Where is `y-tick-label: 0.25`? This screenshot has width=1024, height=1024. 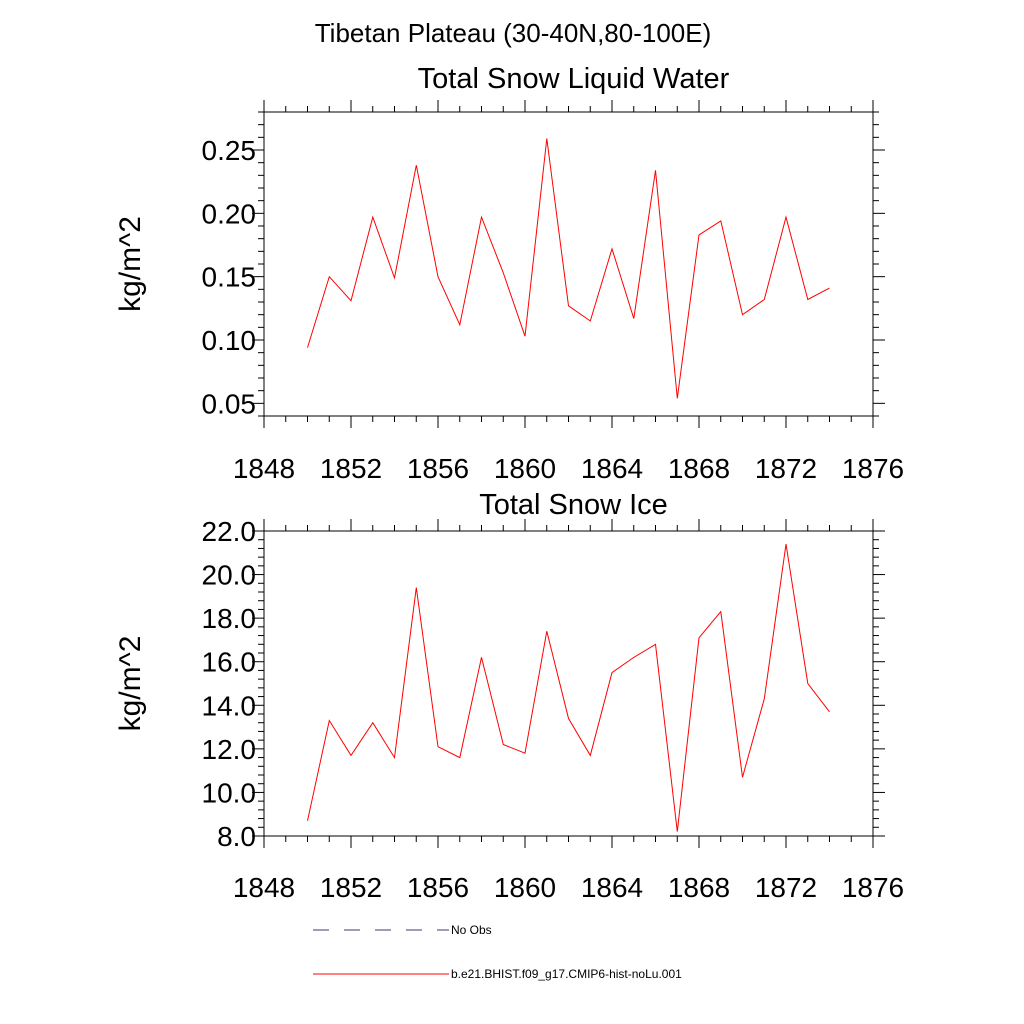 y-tick-label: 0.25 is located at coordinates (229, 150).